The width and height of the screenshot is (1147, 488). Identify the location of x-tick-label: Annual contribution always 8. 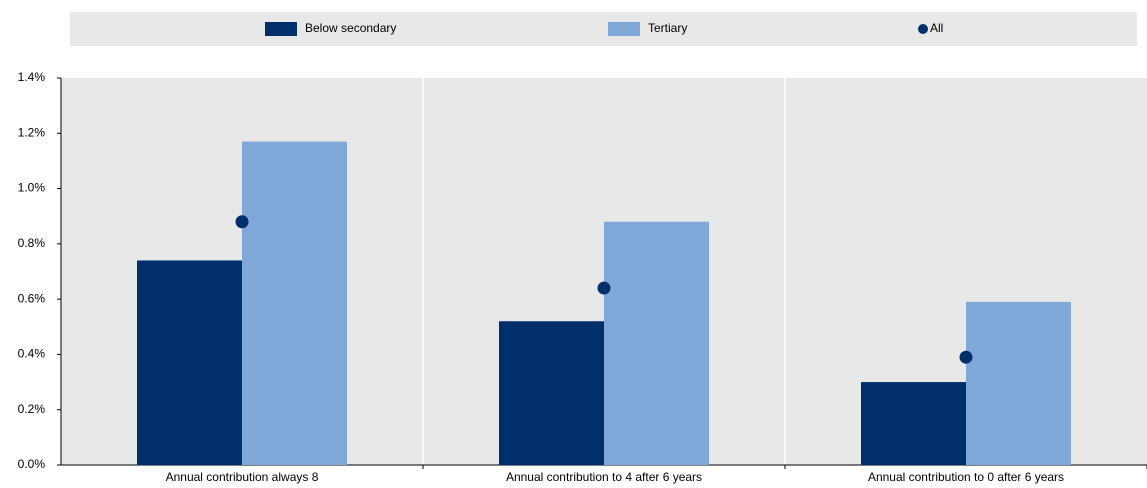
(242, 477).